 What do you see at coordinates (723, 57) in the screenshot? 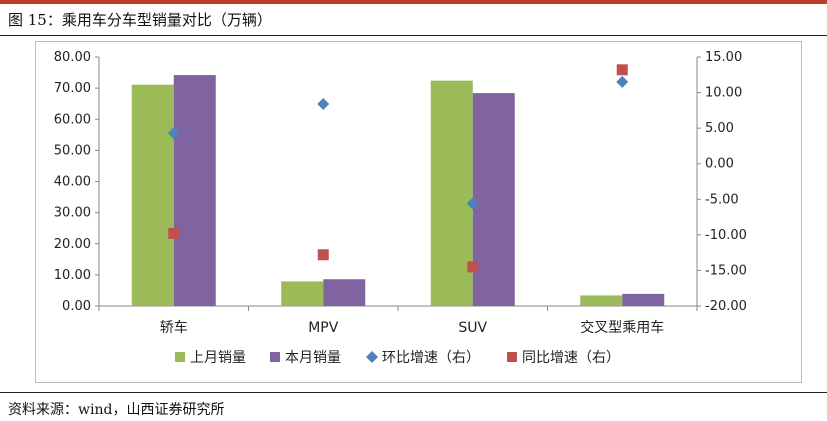
I see `right-tick-label: 15.00` at bounding box center [723, 57].